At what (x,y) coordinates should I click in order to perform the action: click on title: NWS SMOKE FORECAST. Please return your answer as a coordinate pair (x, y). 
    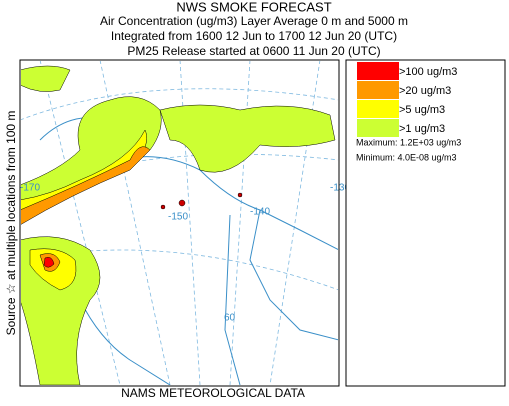
    Looking at the image, I should click on (253, 7).